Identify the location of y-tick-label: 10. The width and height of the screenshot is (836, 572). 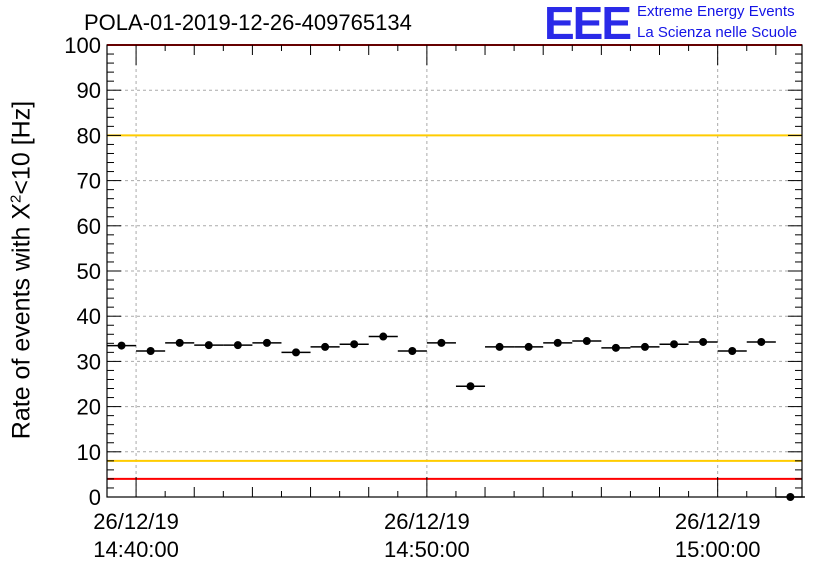
(89, 452).